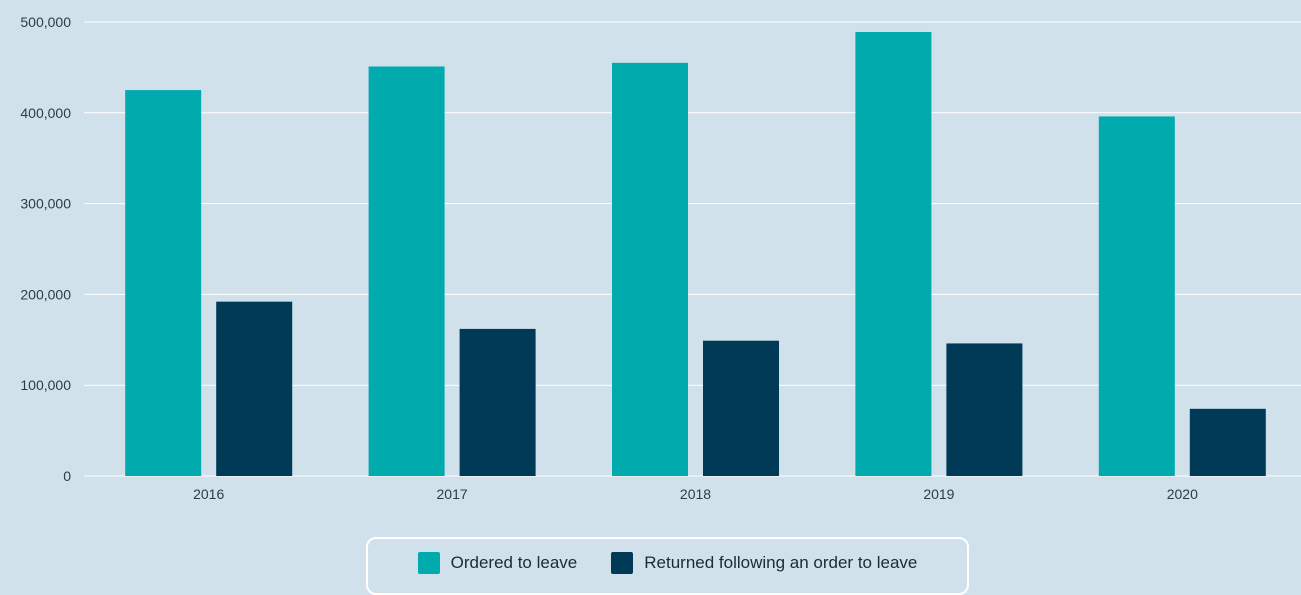 This screenshot has height=595, width=1301. I want to click on bar-returned-2019, so click(984, 409).